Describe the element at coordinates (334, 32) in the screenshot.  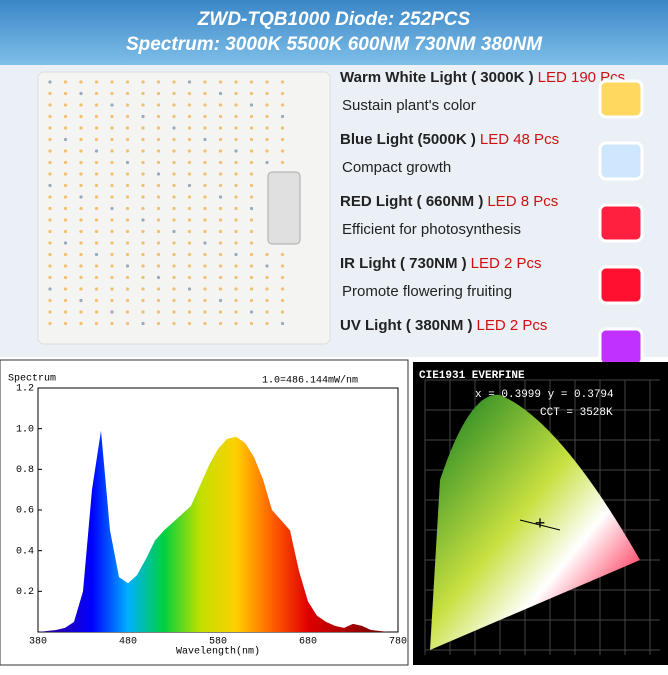
I see `header-bg` at that location.